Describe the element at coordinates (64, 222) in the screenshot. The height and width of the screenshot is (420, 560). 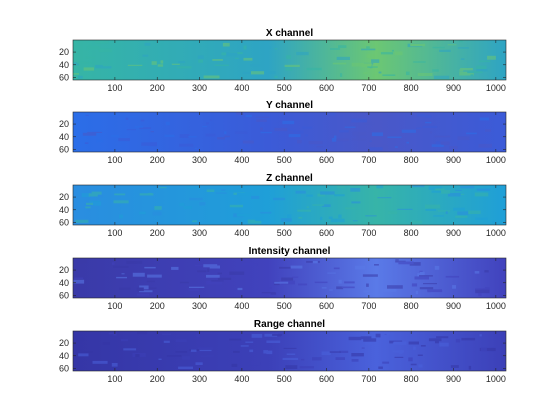
I see `y-tick-label: 60` at that location.